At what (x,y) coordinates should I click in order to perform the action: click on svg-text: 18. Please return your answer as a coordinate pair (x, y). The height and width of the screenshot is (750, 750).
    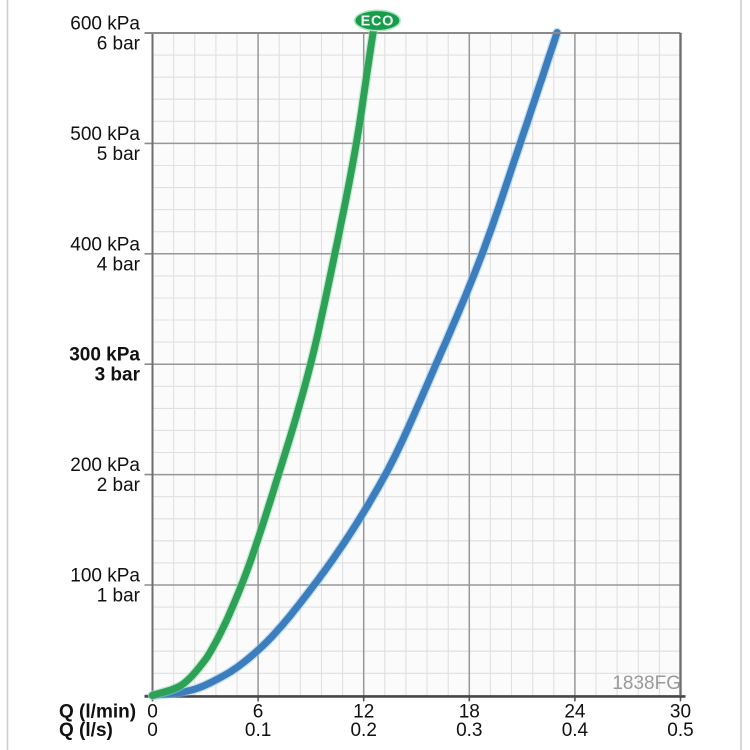
    Looking at the image, I should click on (469, 712).